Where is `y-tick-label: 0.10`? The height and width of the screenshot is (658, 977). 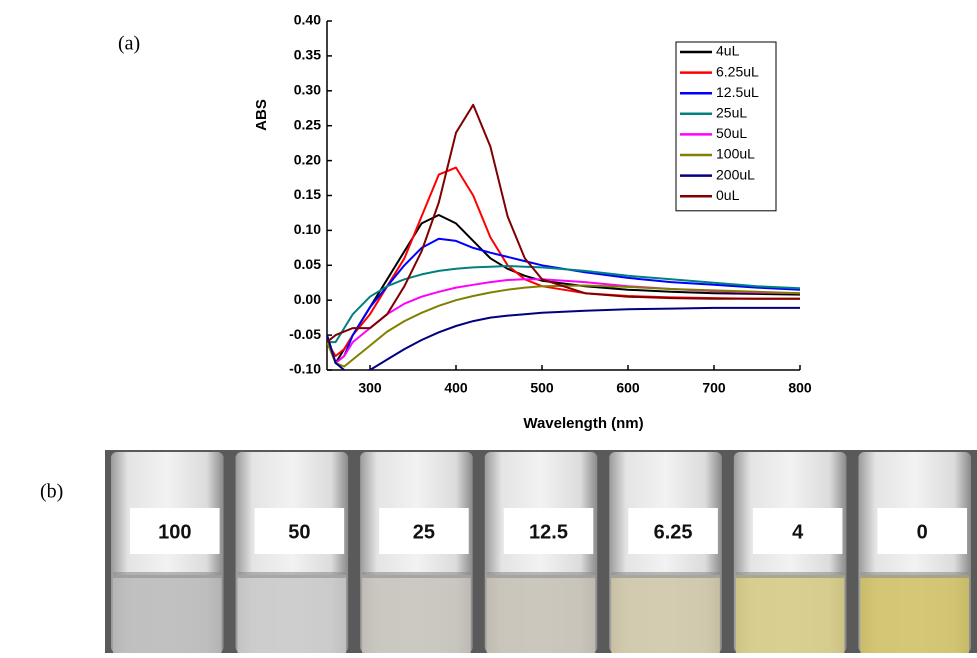 y-tick-label: 0.10 is located at coordinates (307, 229).